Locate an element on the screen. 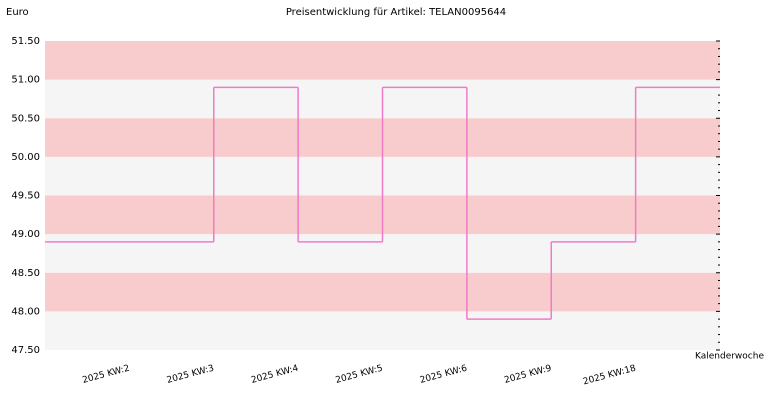 This screenshot has width=770, height=400. y-tick-label: 50.50 is located at coordinates (25, 118).